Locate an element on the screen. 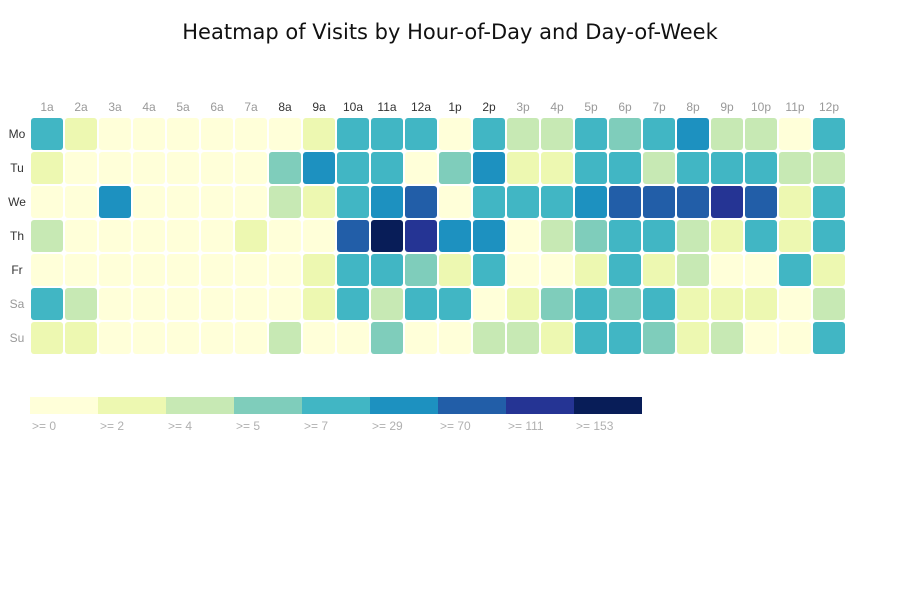  x-tick-label: 10a is located at coordinates (353, 107).